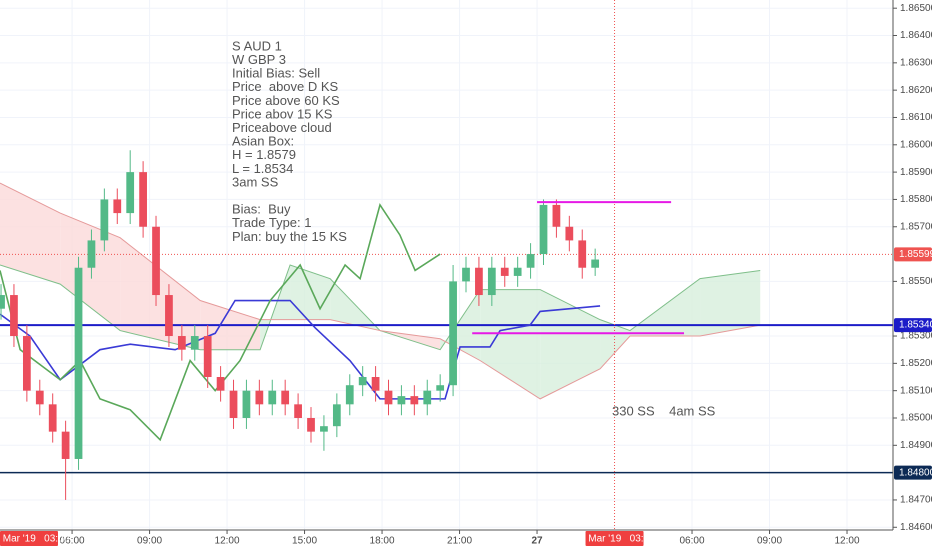  What do you see at coordinates (537, 541) in the screenshot?
I see `x-tick-label: 27` at bounding box center [537, 541].